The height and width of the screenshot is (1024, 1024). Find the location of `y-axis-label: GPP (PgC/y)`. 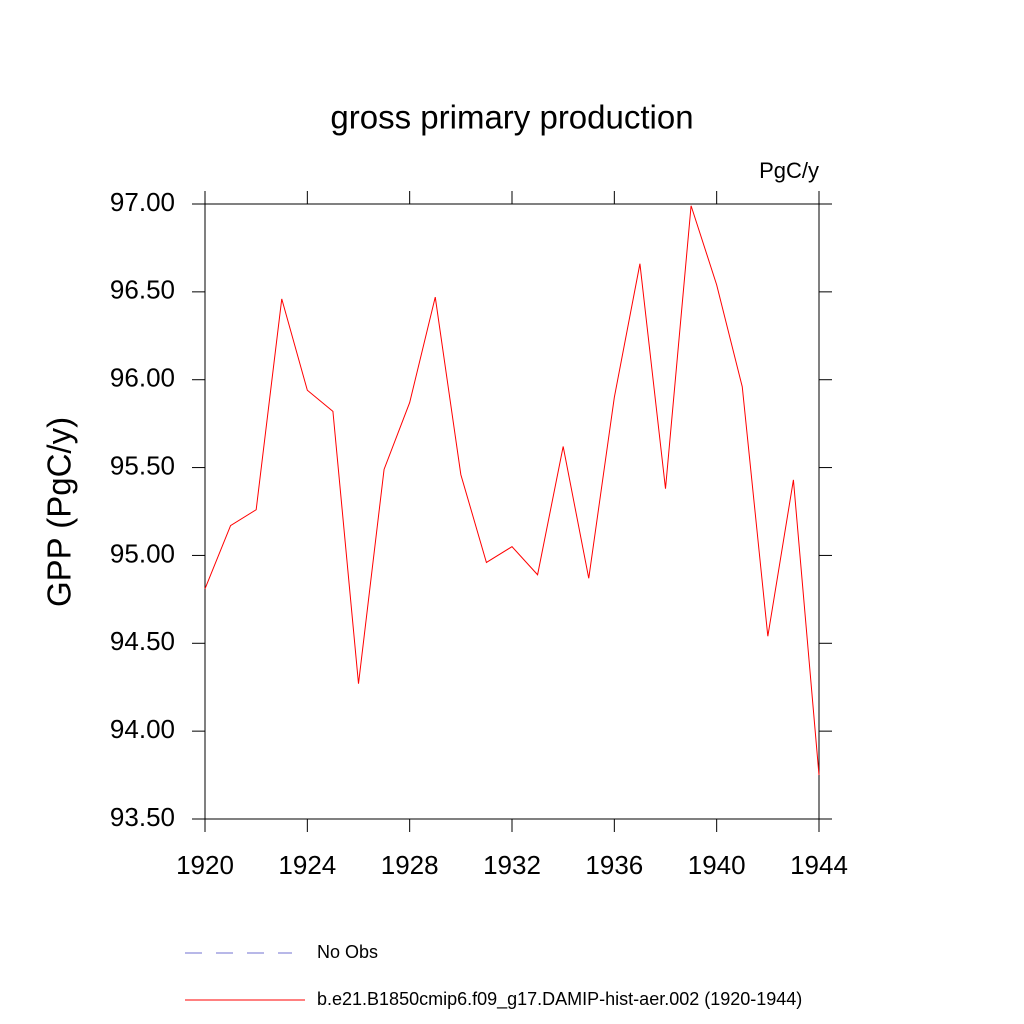

y-axis-label: GPP (PgC/y) is located at coordinates (59, 512).